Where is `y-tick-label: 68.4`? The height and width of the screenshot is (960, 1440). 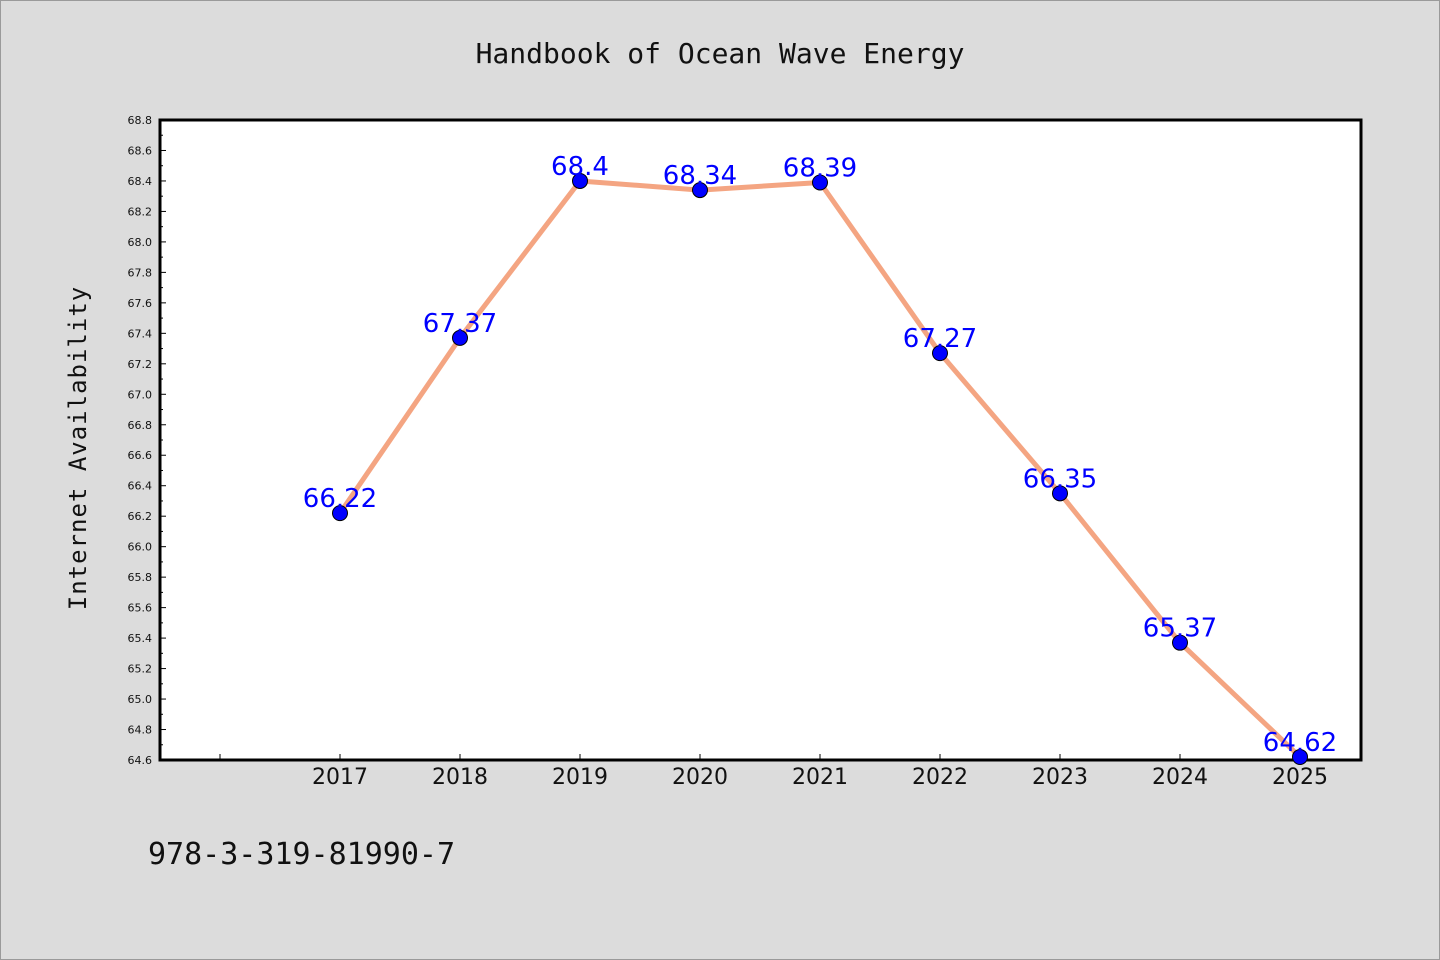 y-tick-label: 68.4 is located at coordinates (140, 181).